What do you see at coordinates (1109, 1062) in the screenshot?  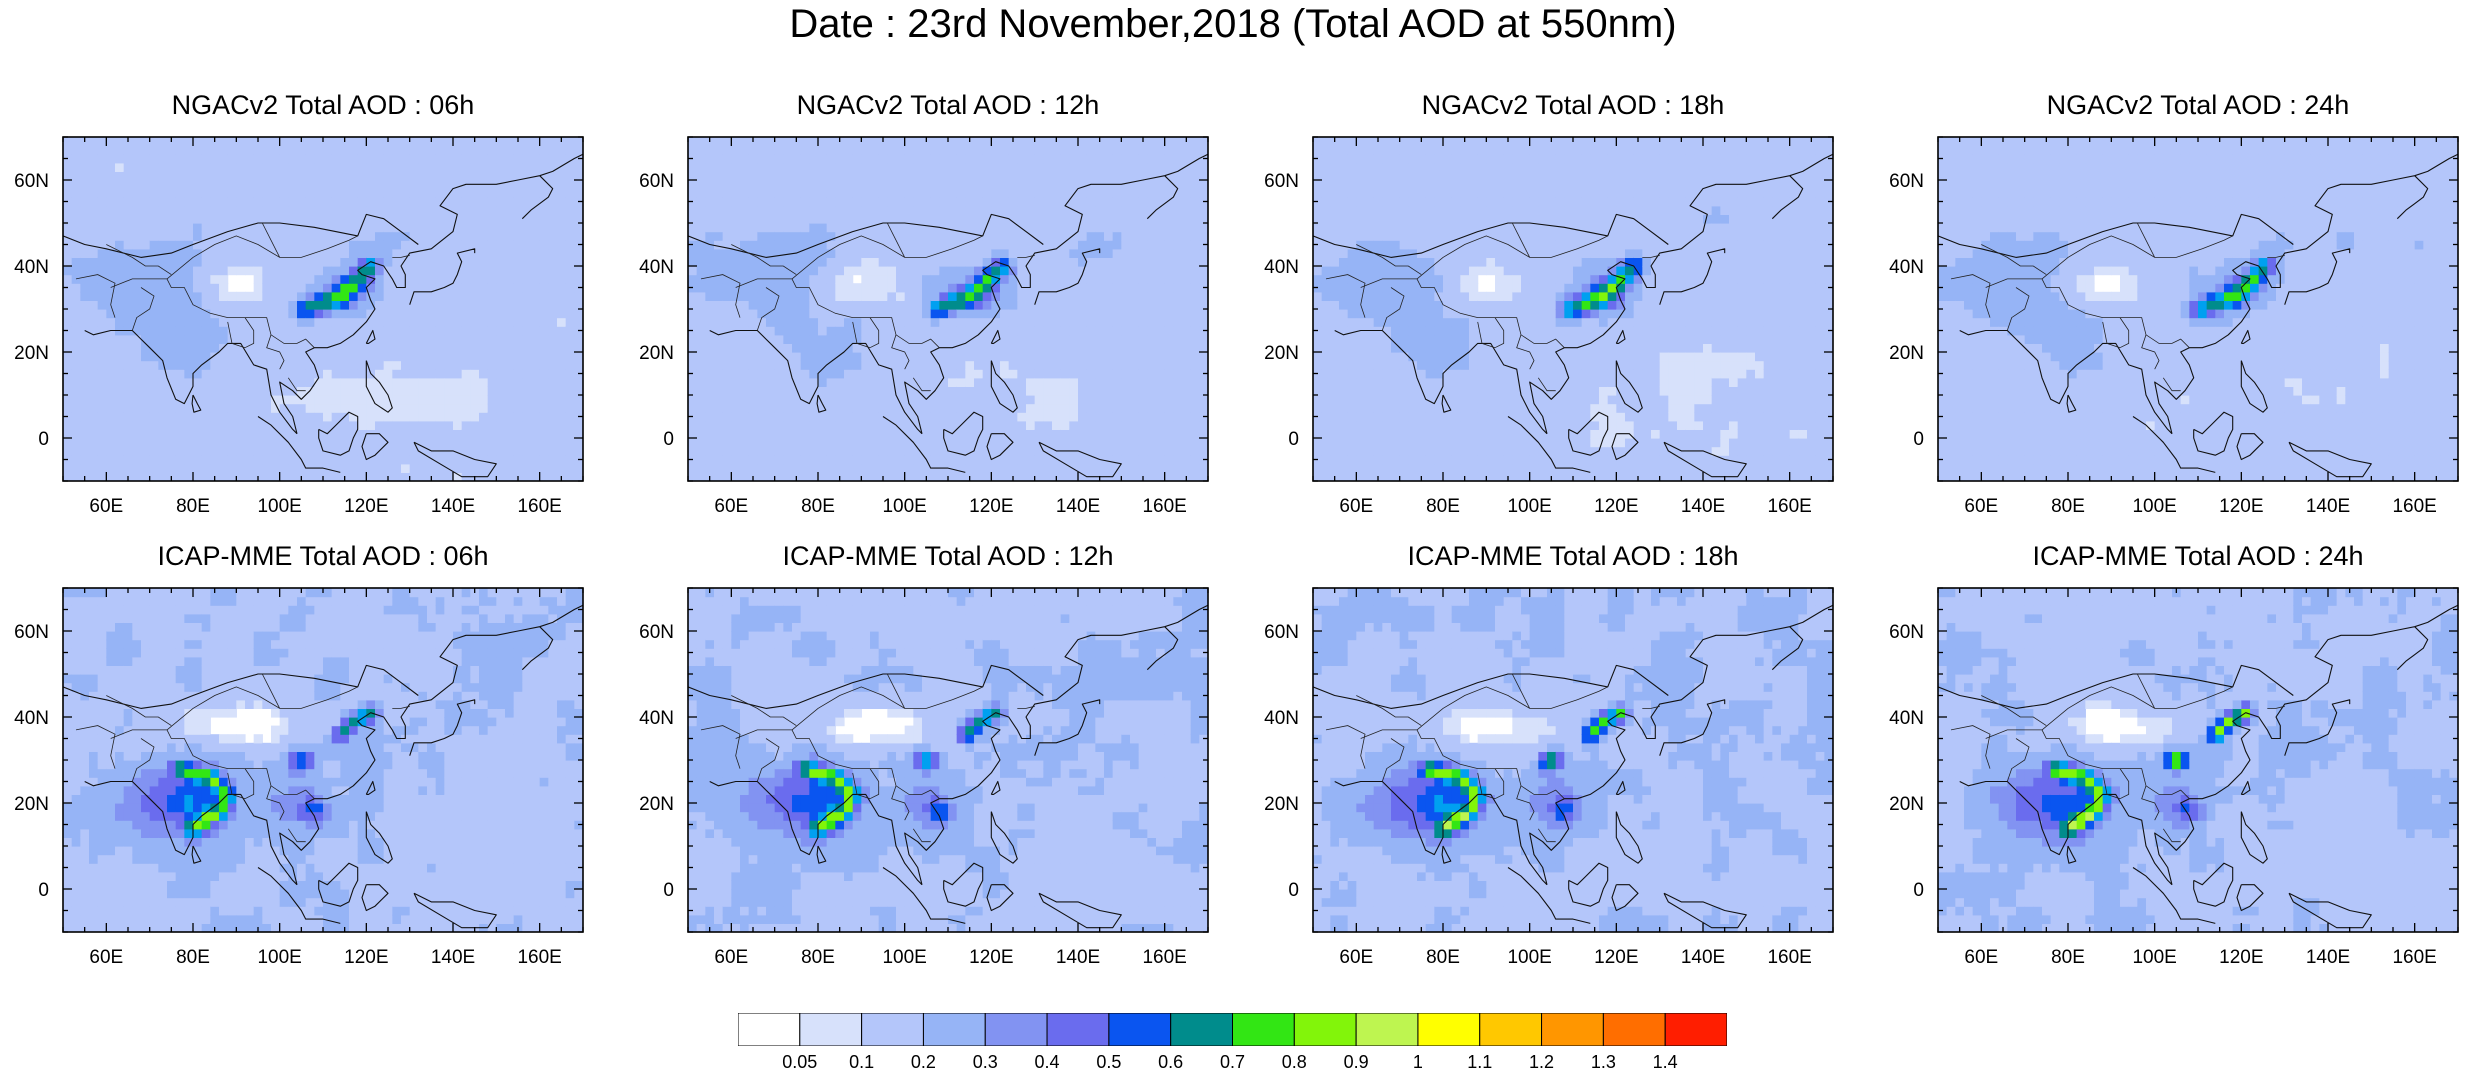 I see `colorbar-tick-label: 0.5` at bounding box center [1109, 1062].